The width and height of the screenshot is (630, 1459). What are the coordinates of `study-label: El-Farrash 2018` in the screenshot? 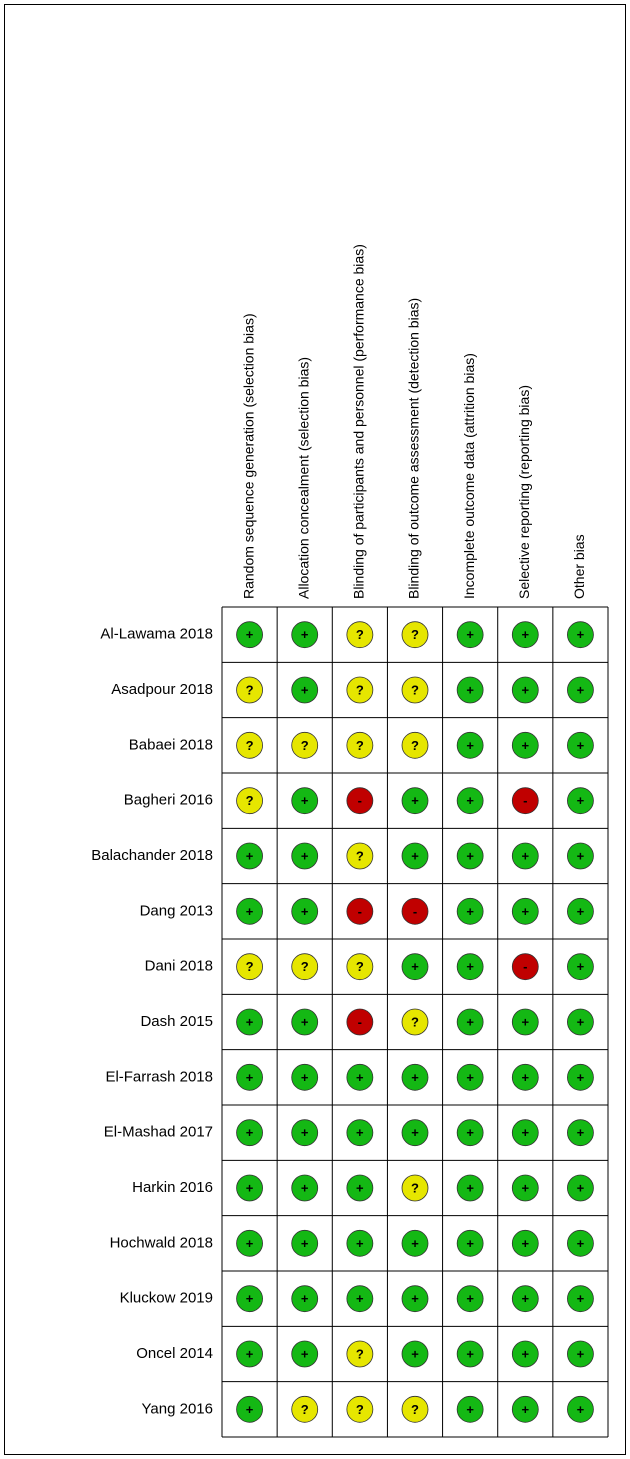 It's located at (159, 1076).